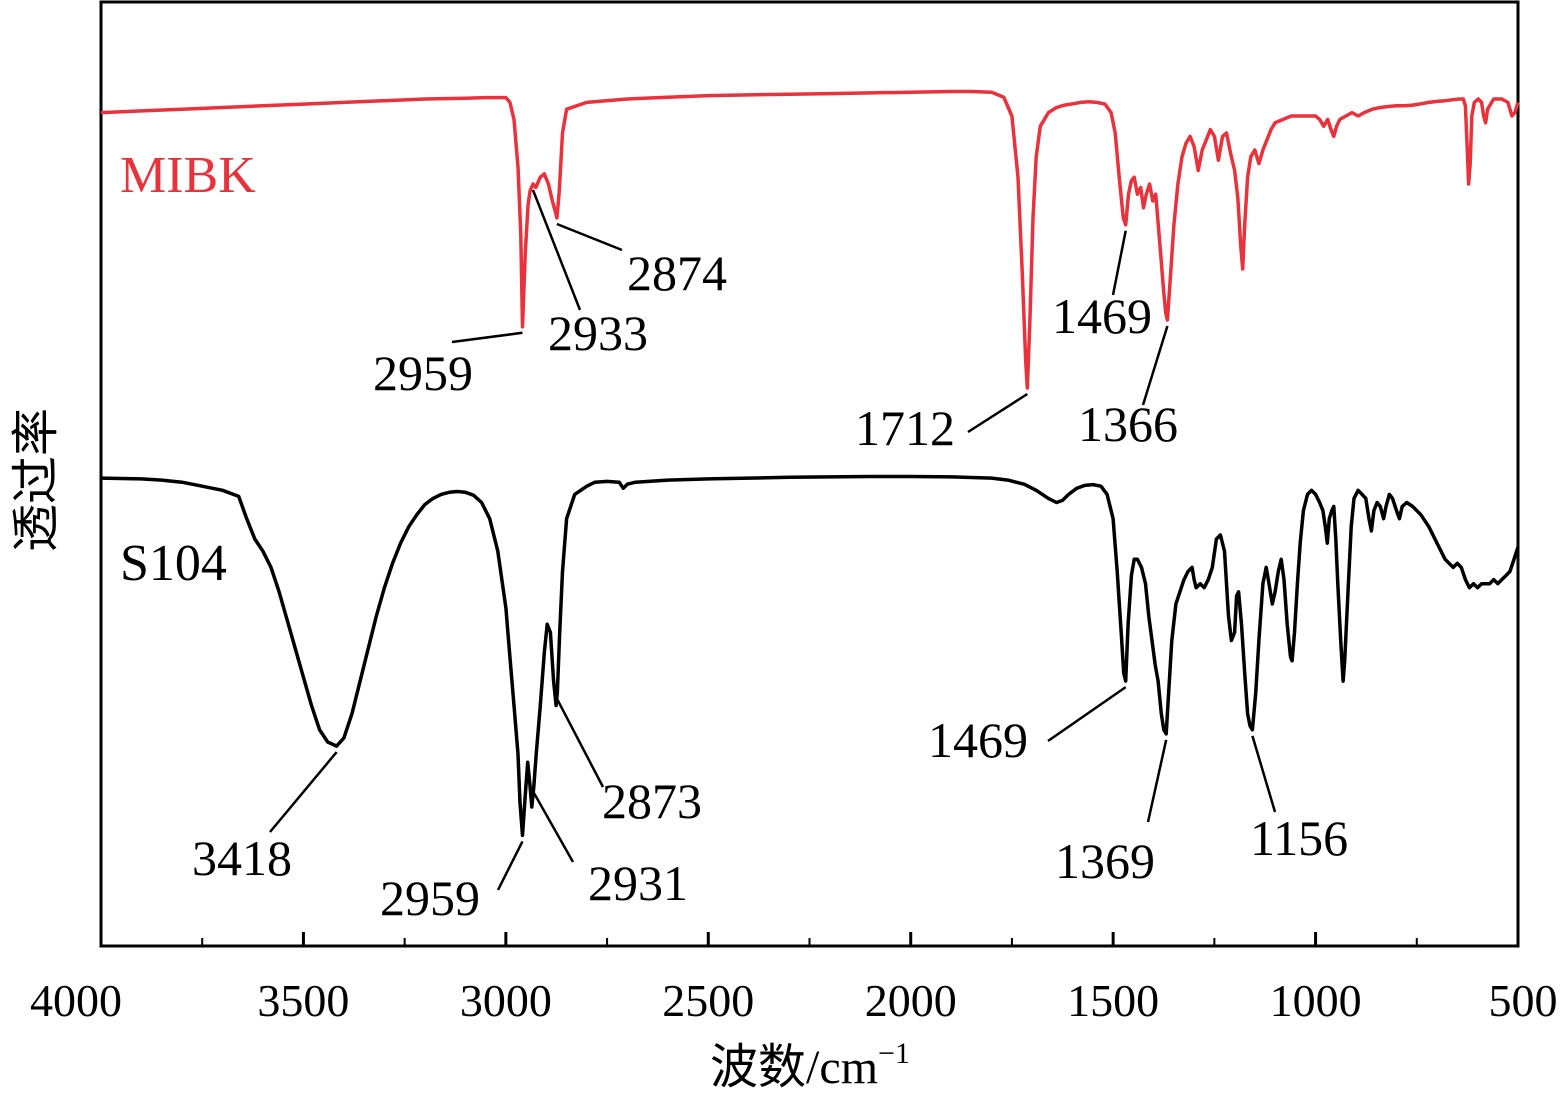 The image size is (1568, 1105). I want to click on x-tick-label: 3000, so click(506, 1000).